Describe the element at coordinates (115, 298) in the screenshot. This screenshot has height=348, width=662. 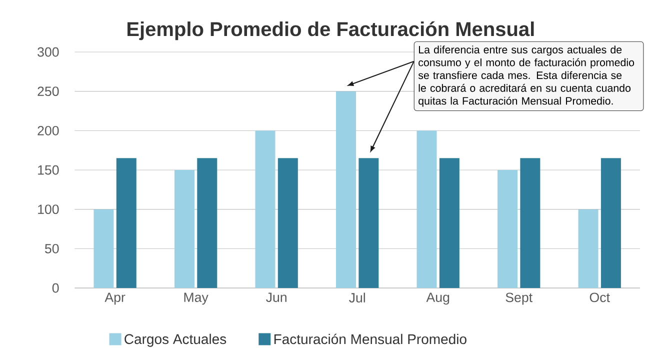
I see `x-tick-label: Apr` at that location.